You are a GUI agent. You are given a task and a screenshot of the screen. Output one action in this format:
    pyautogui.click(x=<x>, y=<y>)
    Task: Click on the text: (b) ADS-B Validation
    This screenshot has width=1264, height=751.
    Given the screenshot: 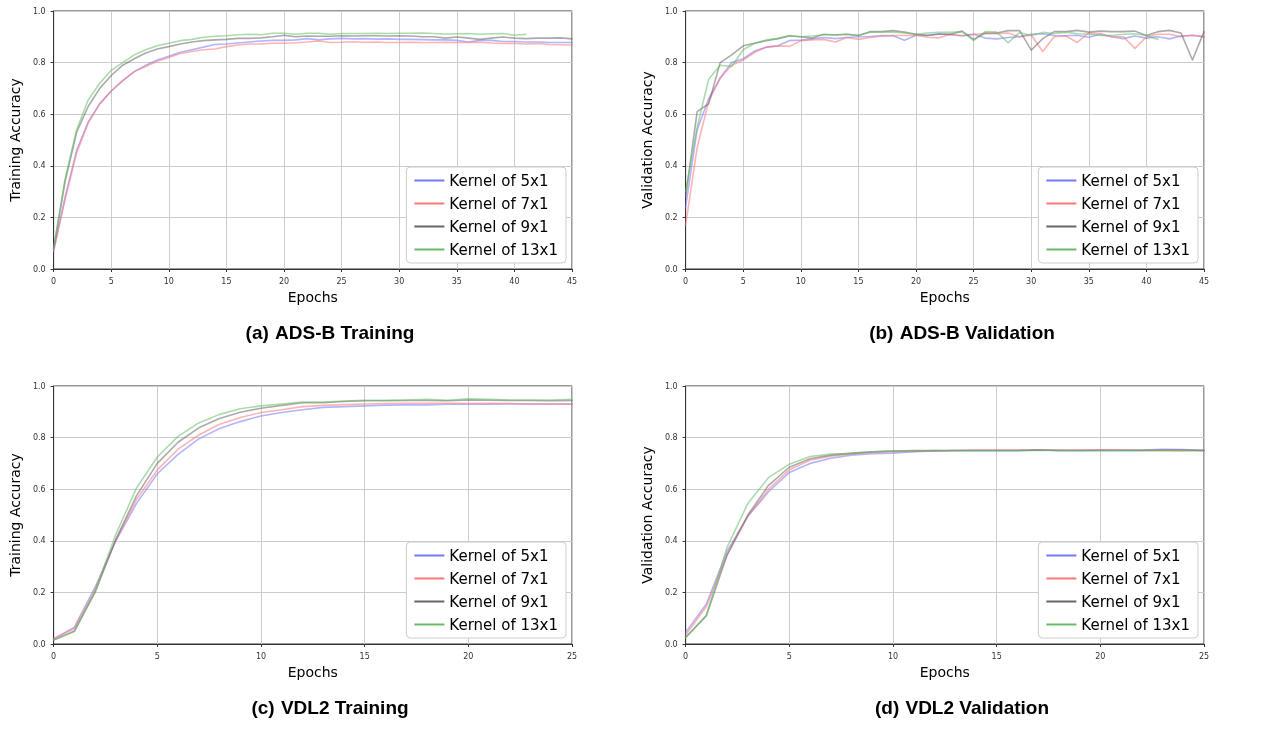 What is the action you would take?
    pyautogui.click(x=962, y=332)
    